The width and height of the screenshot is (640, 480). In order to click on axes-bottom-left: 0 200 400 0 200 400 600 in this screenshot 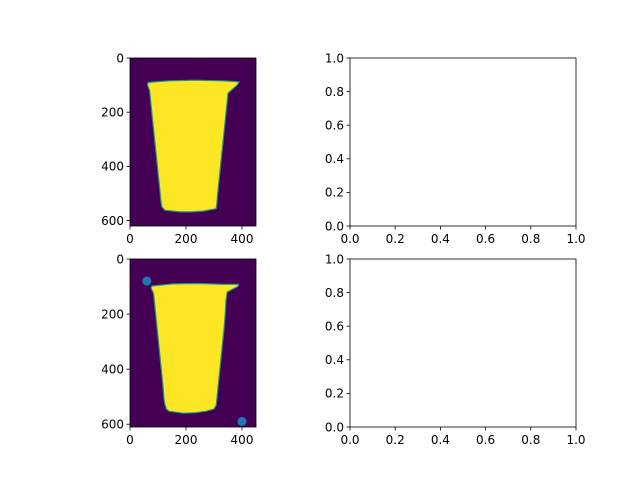, I will do `click(179, 349)`.